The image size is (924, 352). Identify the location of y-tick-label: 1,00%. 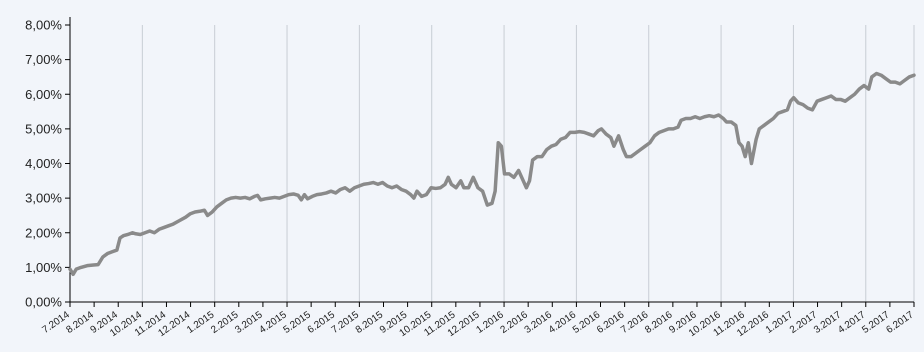
(43, 267).